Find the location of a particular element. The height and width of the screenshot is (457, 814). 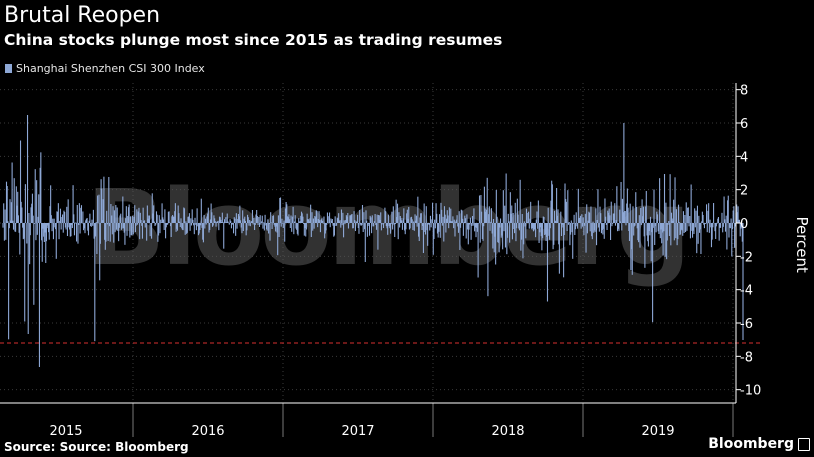

brand-text: Bloomberg is located at coordinates (751, 444).